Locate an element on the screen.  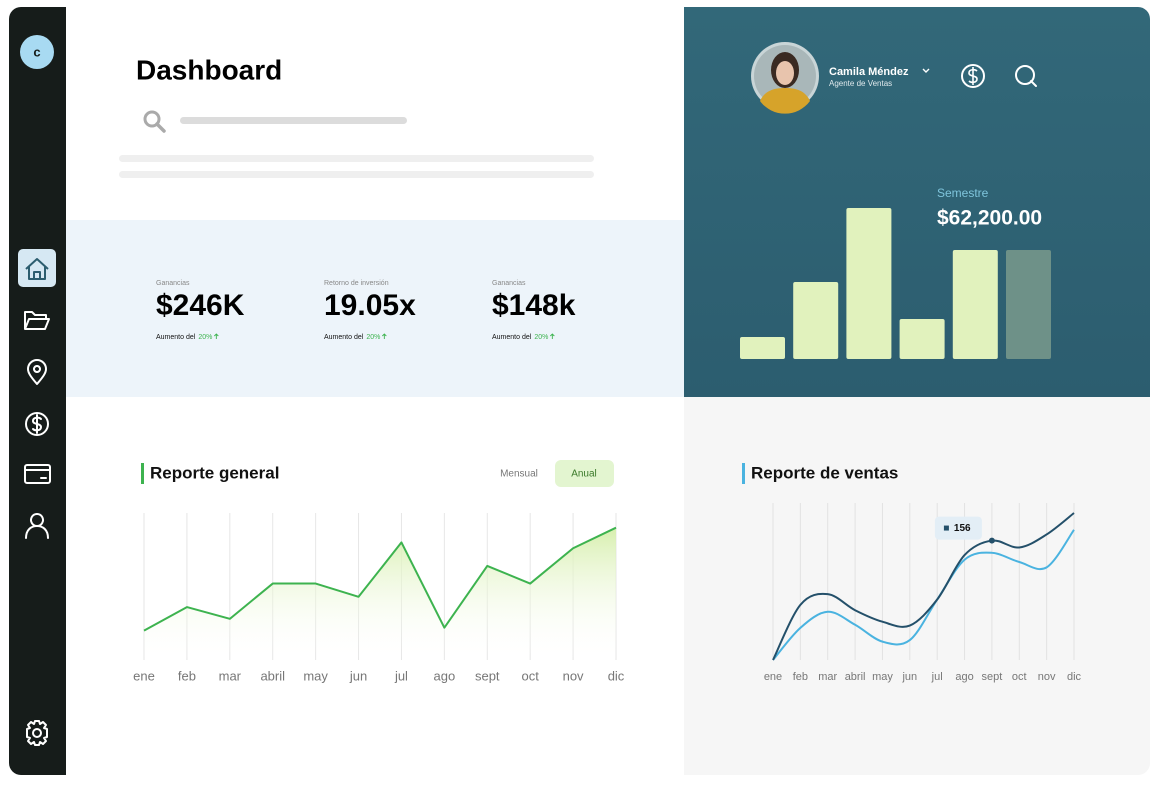
page-title: Dashboard is located at coordinates (209, 69).